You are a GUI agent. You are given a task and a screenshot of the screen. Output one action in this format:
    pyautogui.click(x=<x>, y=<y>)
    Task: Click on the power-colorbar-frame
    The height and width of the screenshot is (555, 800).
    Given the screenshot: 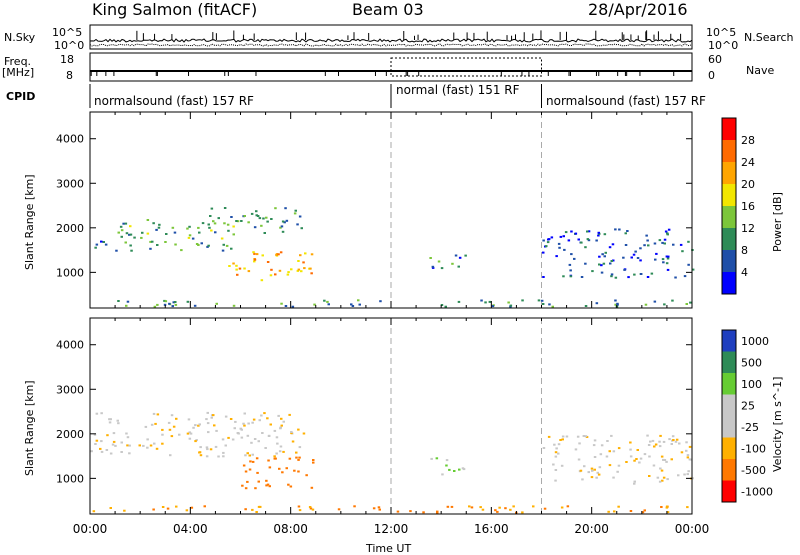 What is the action you would take?
    pyautogui.click(x=729, y=206)
    